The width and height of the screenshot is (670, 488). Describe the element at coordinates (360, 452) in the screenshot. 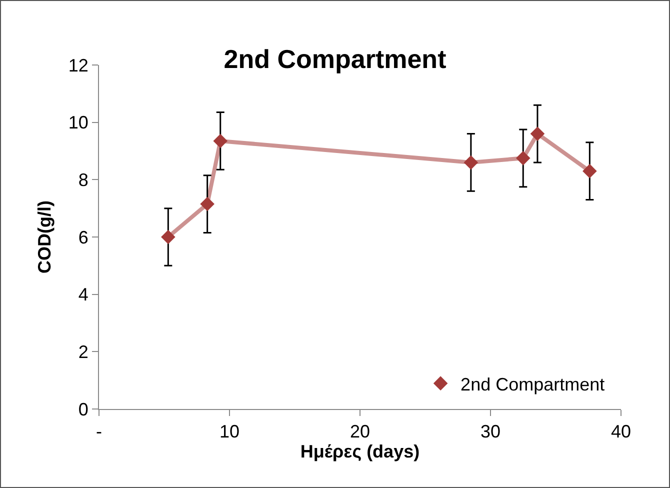

I see `x-axis-title: Ημέρες (days)` at that location.